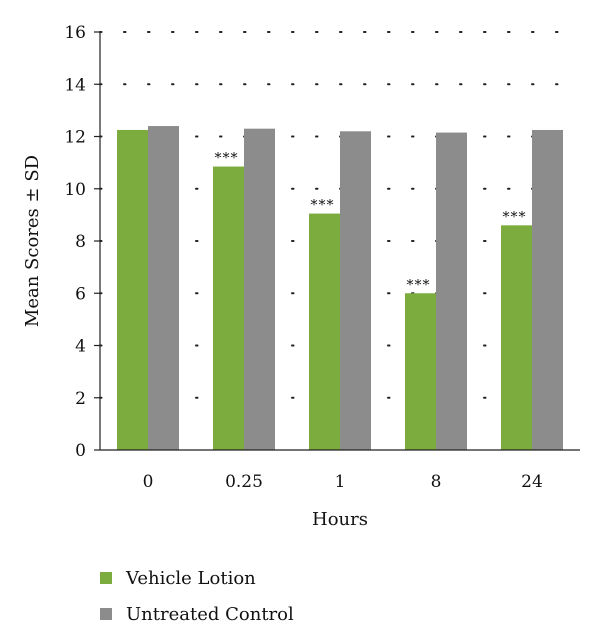 This screenshot has height=642, width=600. What do you see at coordinates (340, 482) in the screenshot?
I see `x-tick-label: 1` at bounding box center [340, 482].